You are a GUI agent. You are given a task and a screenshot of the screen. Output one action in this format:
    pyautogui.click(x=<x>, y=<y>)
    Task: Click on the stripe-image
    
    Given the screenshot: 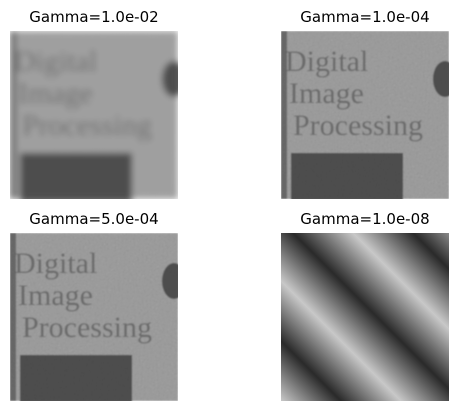 What is the action you would take?
    pyautogui.click(x=365, y=317)
    